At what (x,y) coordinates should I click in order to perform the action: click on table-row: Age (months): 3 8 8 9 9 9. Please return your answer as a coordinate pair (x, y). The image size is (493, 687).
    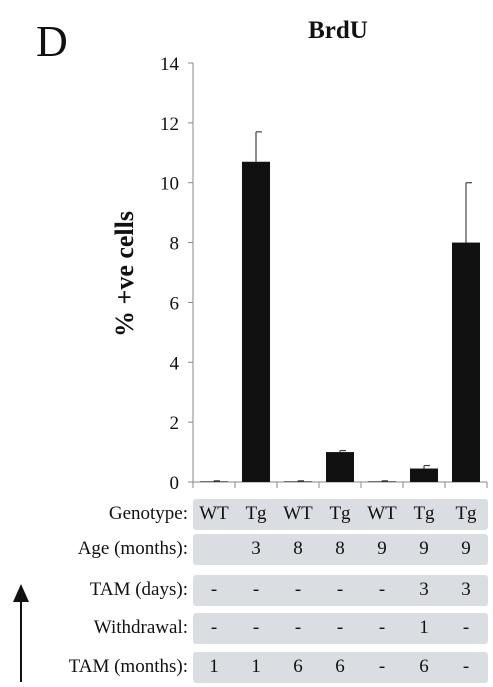
    Looking at the image, I should click on (246, 550).